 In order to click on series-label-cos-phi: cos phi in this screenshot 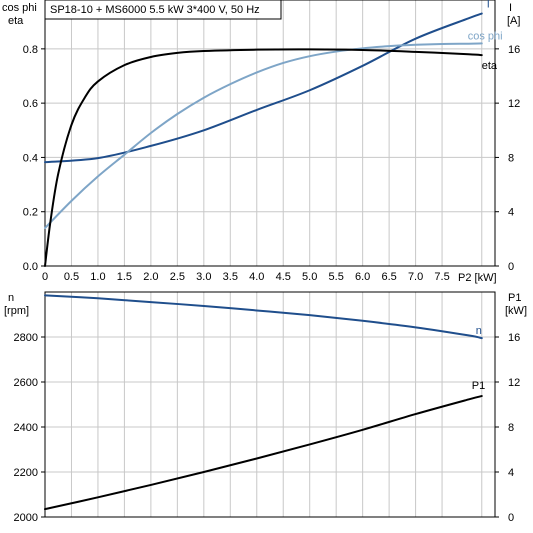, I will do `click(485, 36)`.